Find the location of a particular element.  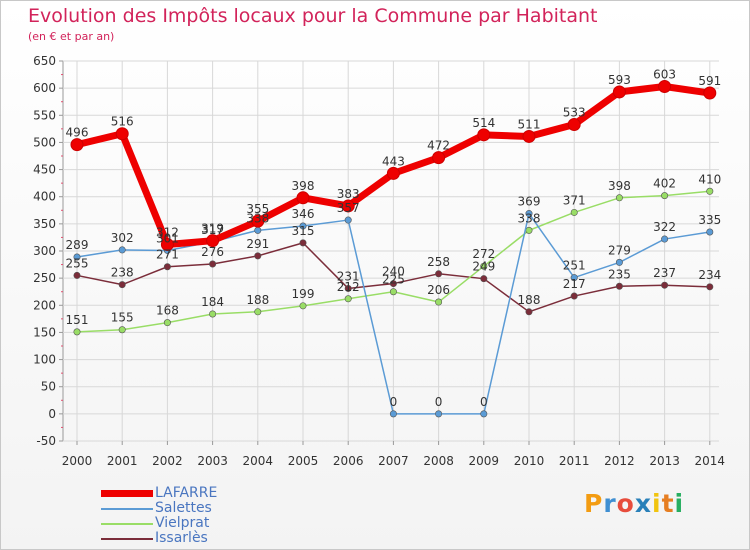

data-label: 338 is located at coordinates (257, 218).